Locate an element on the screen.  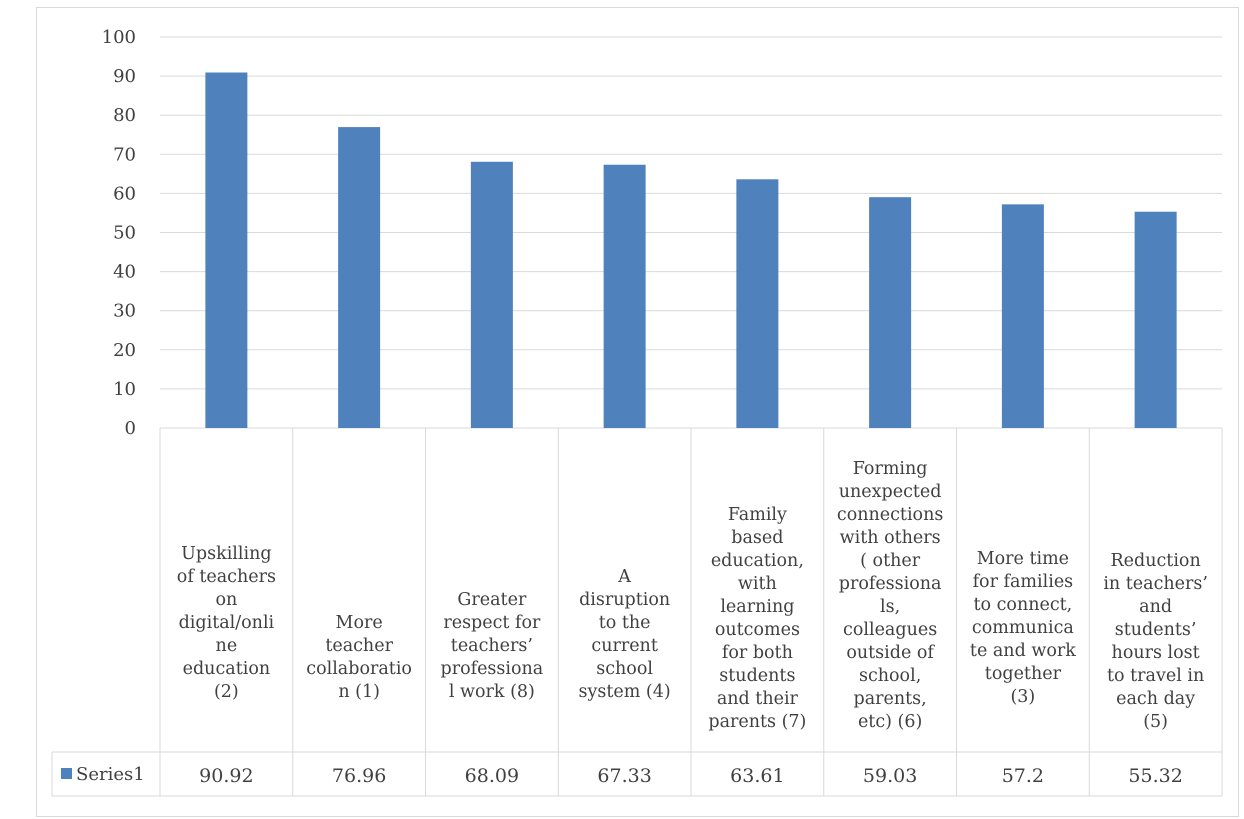
legend-swatch is located at coordinates (66, 773).